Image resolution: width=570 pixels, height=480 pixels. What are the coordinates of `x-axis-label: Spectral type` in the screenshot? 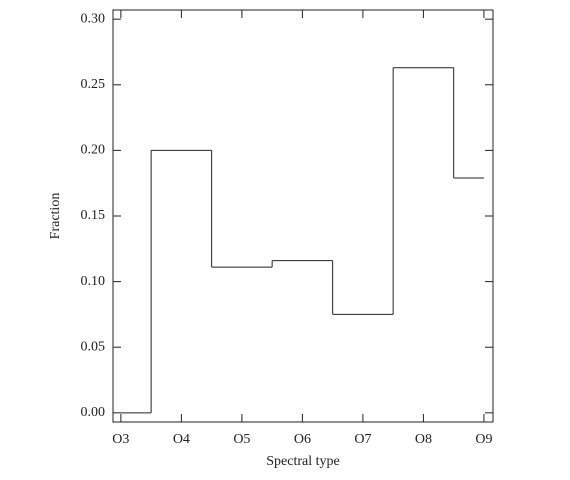 It's located at (302, 461).